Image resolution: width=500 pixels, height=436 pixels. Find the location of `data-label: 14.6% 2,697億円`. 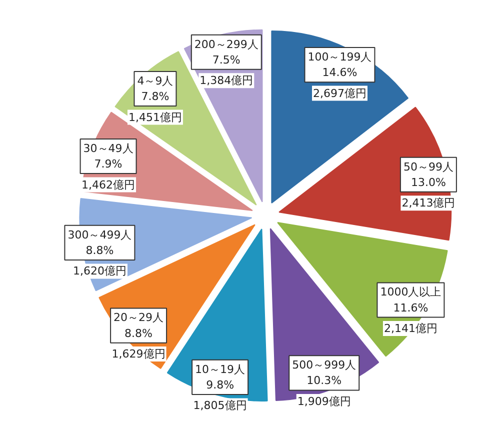

data-label: 14.6% 2,697億円 is located at coordinates (339, 83).